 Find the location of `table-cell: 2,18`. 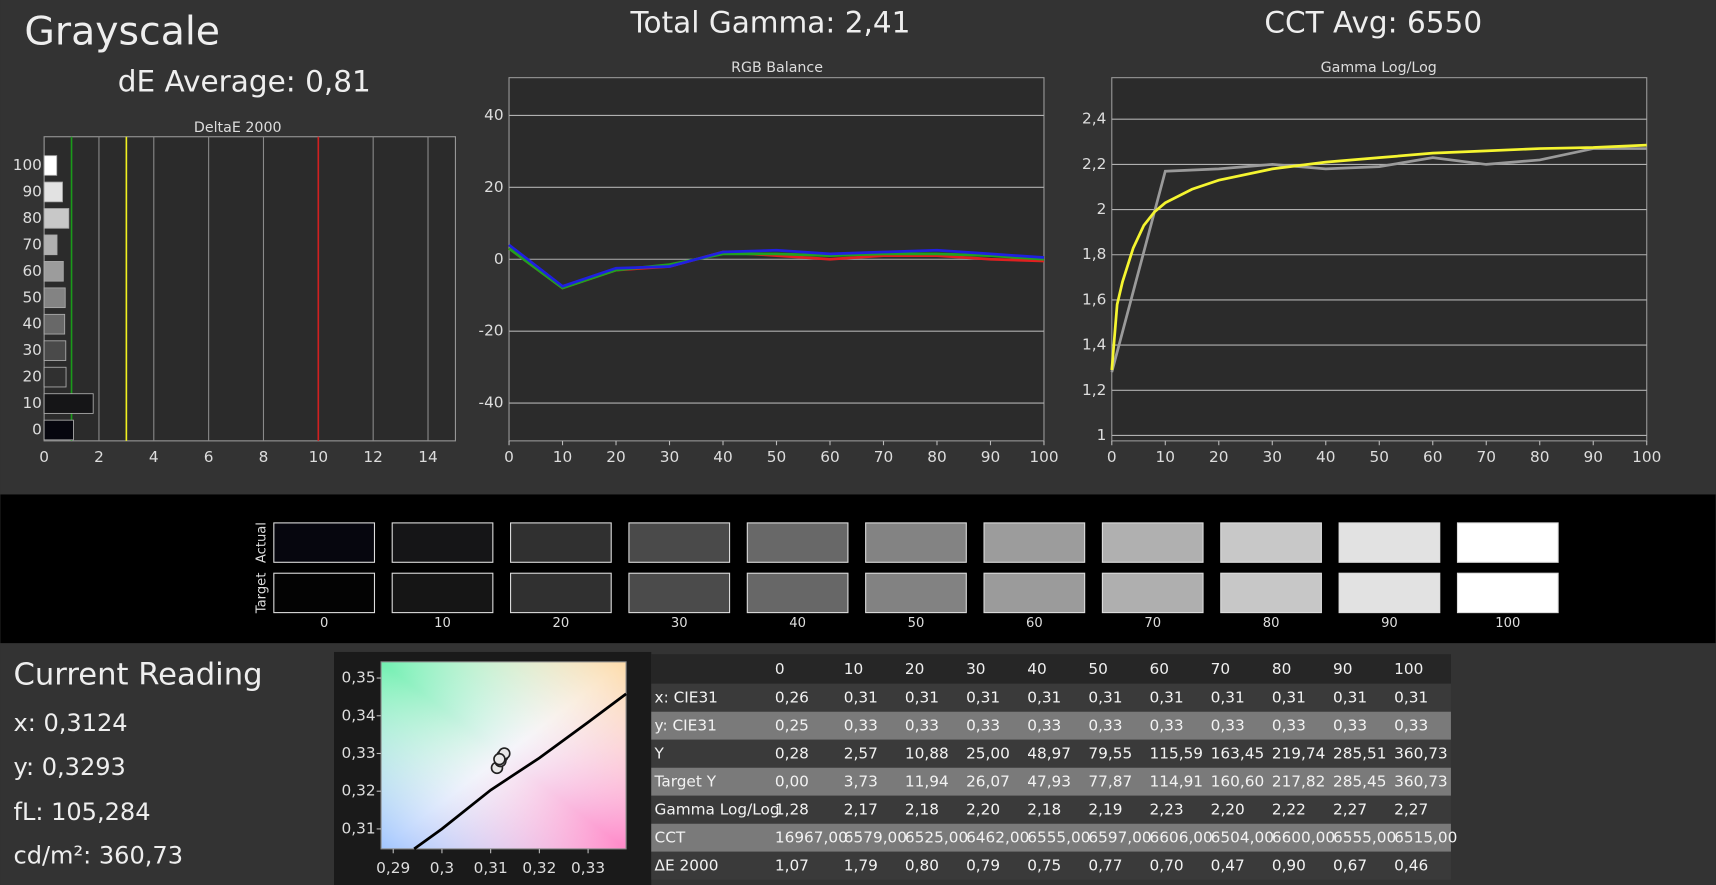

table-cell: 2,18 is located at coordinates (922, 809).